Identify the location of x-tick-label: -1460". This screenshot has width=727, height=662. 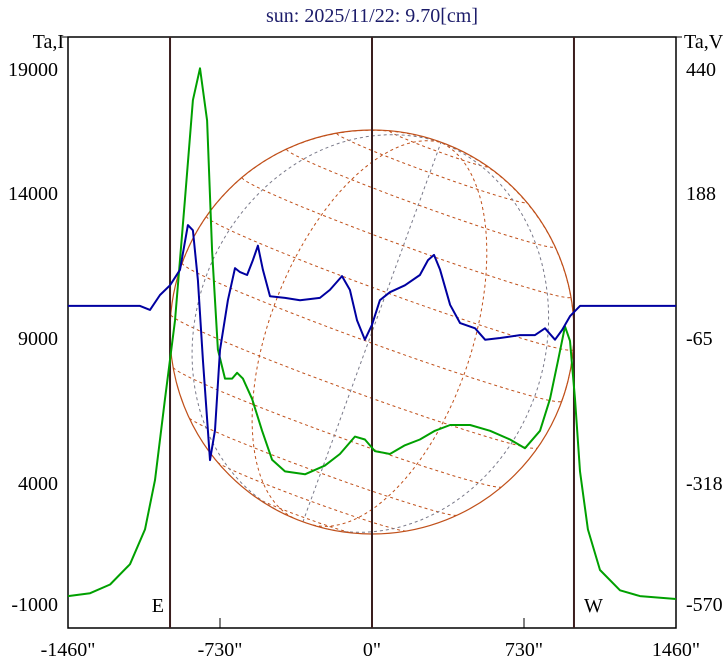
(68, 650).